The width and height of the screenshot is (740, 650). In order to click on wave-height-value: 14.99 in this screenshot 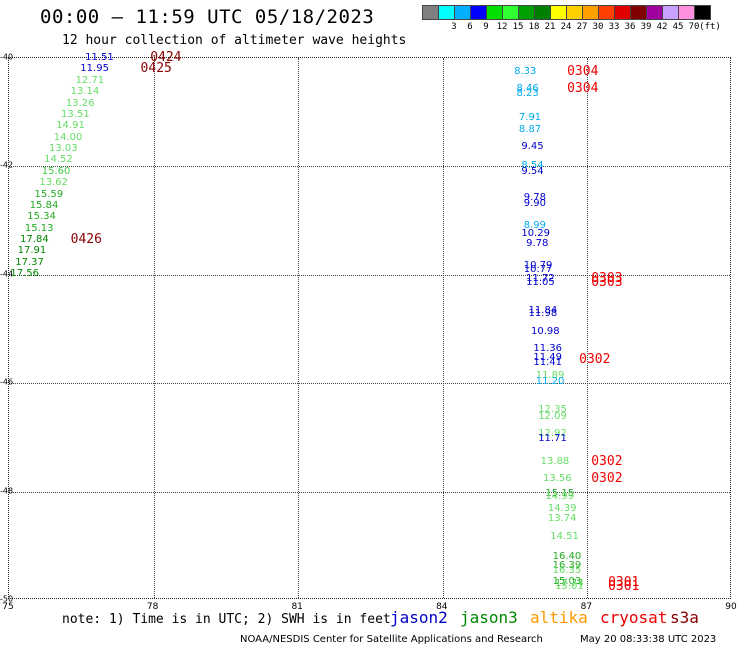, I will do `click(560, 497)`.